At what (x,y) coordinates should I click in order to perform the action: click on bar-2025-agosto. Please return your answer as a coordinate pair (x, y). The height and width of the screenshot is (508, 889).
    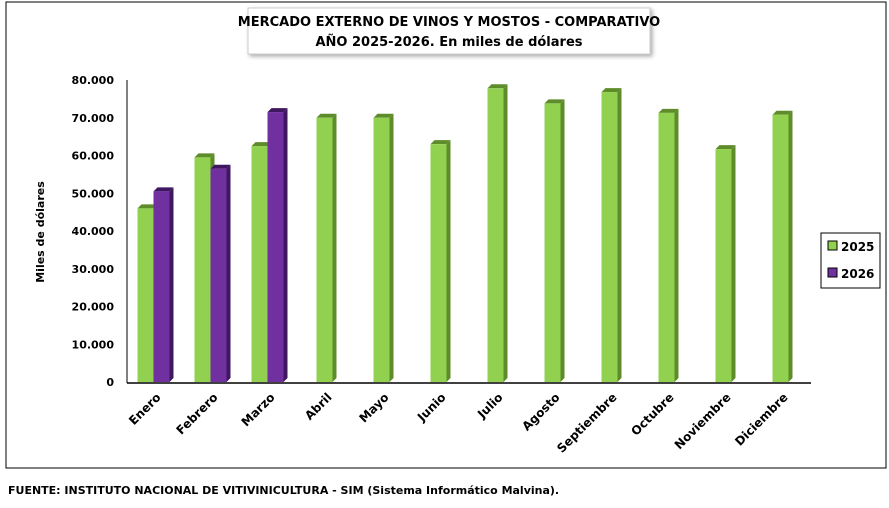
    Looking at the image, I should click on (552, 242).